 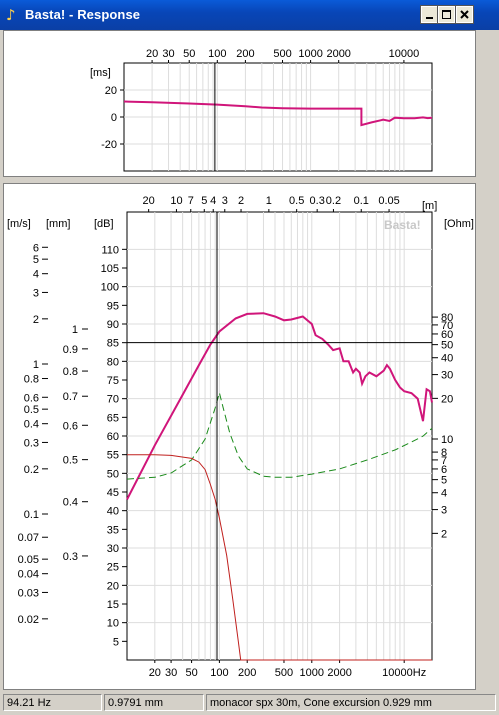 I want to click on db-tick-label: 65, so click(x=113, y=418).